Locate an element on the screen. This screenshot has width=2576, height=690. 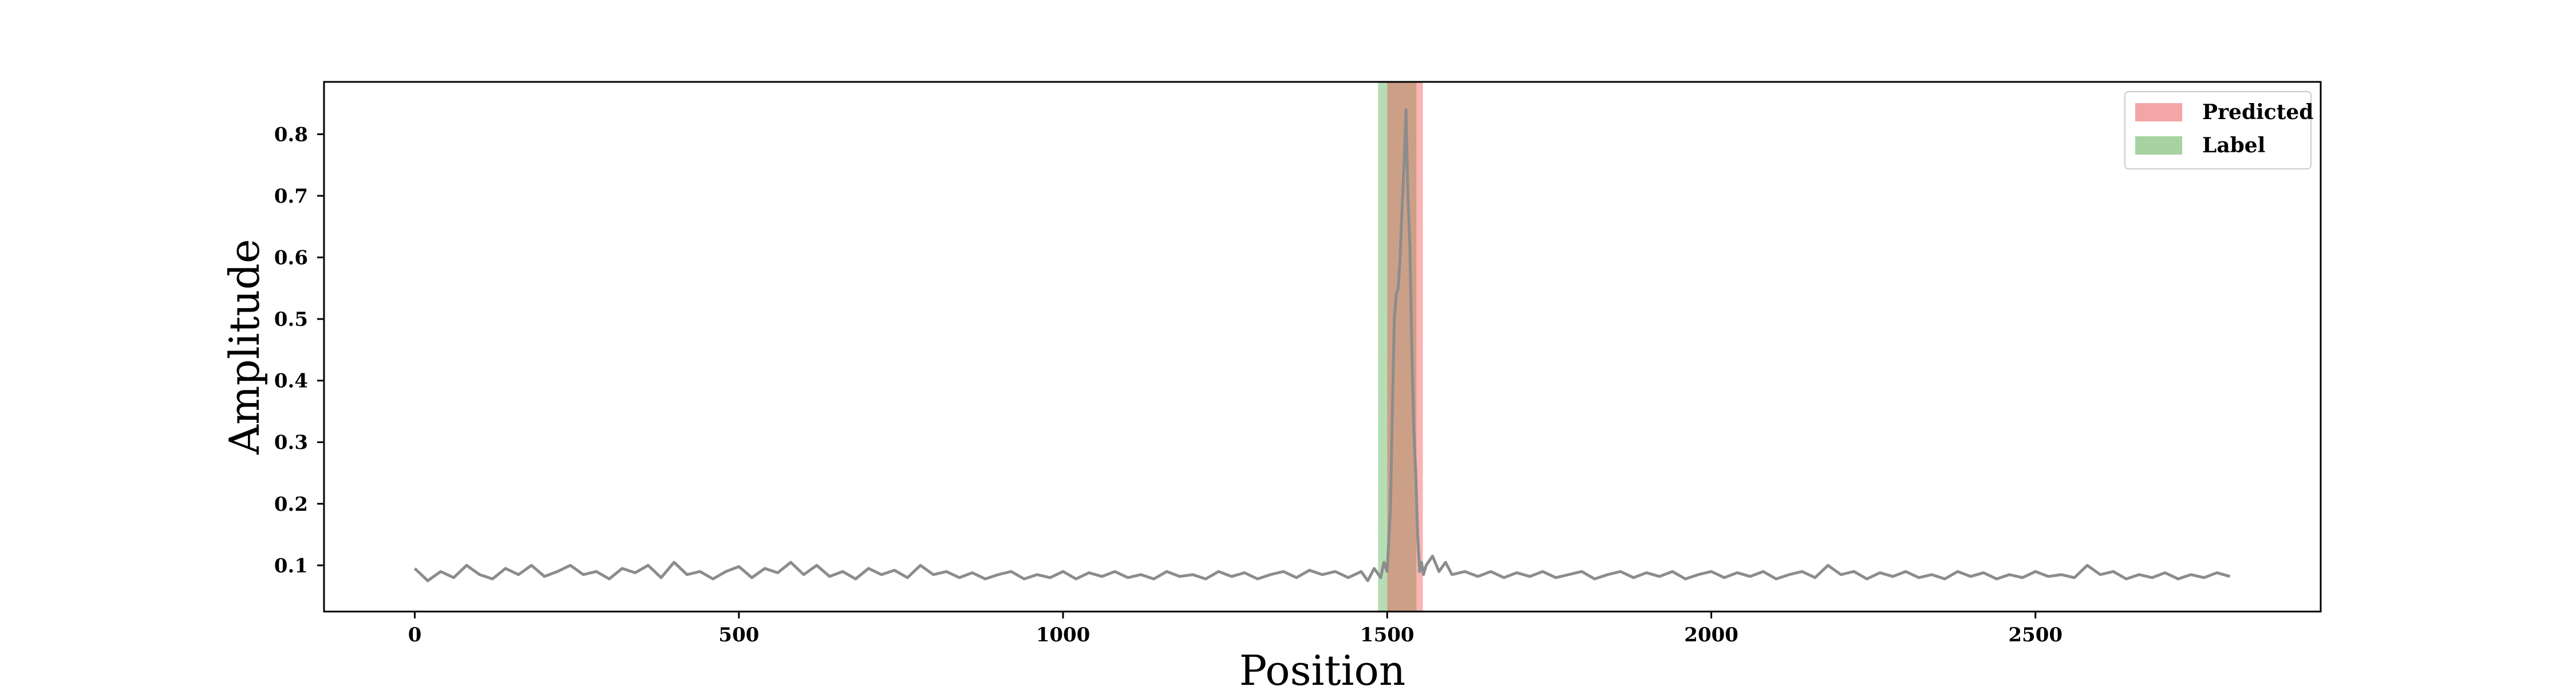
x-tick-label: 1000 is located at coordinates (1063, 635).